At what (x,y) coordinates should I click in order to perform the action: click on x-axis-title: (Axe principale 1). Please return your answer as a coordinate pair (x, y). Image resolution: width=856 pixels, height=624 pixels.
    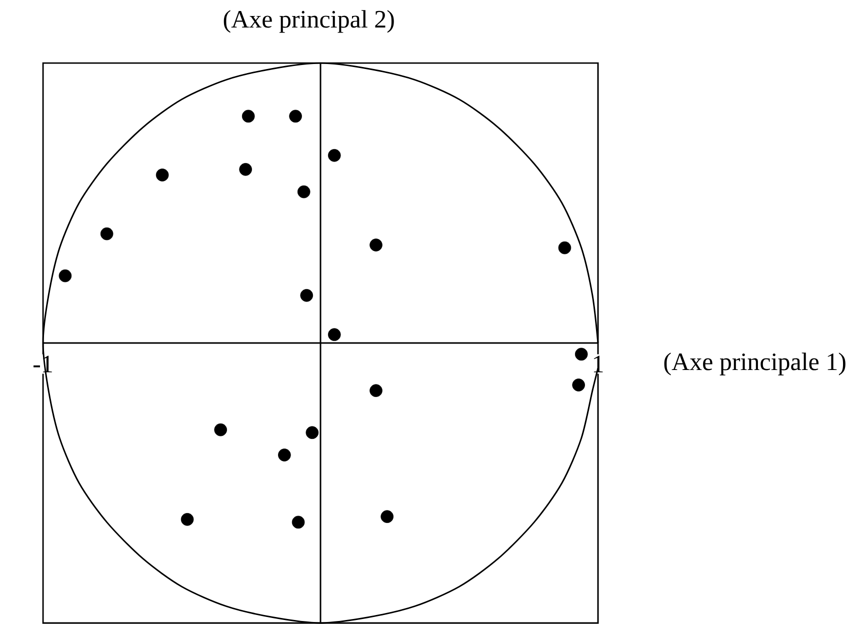
    Looking at the image, I should click on (755, 364).